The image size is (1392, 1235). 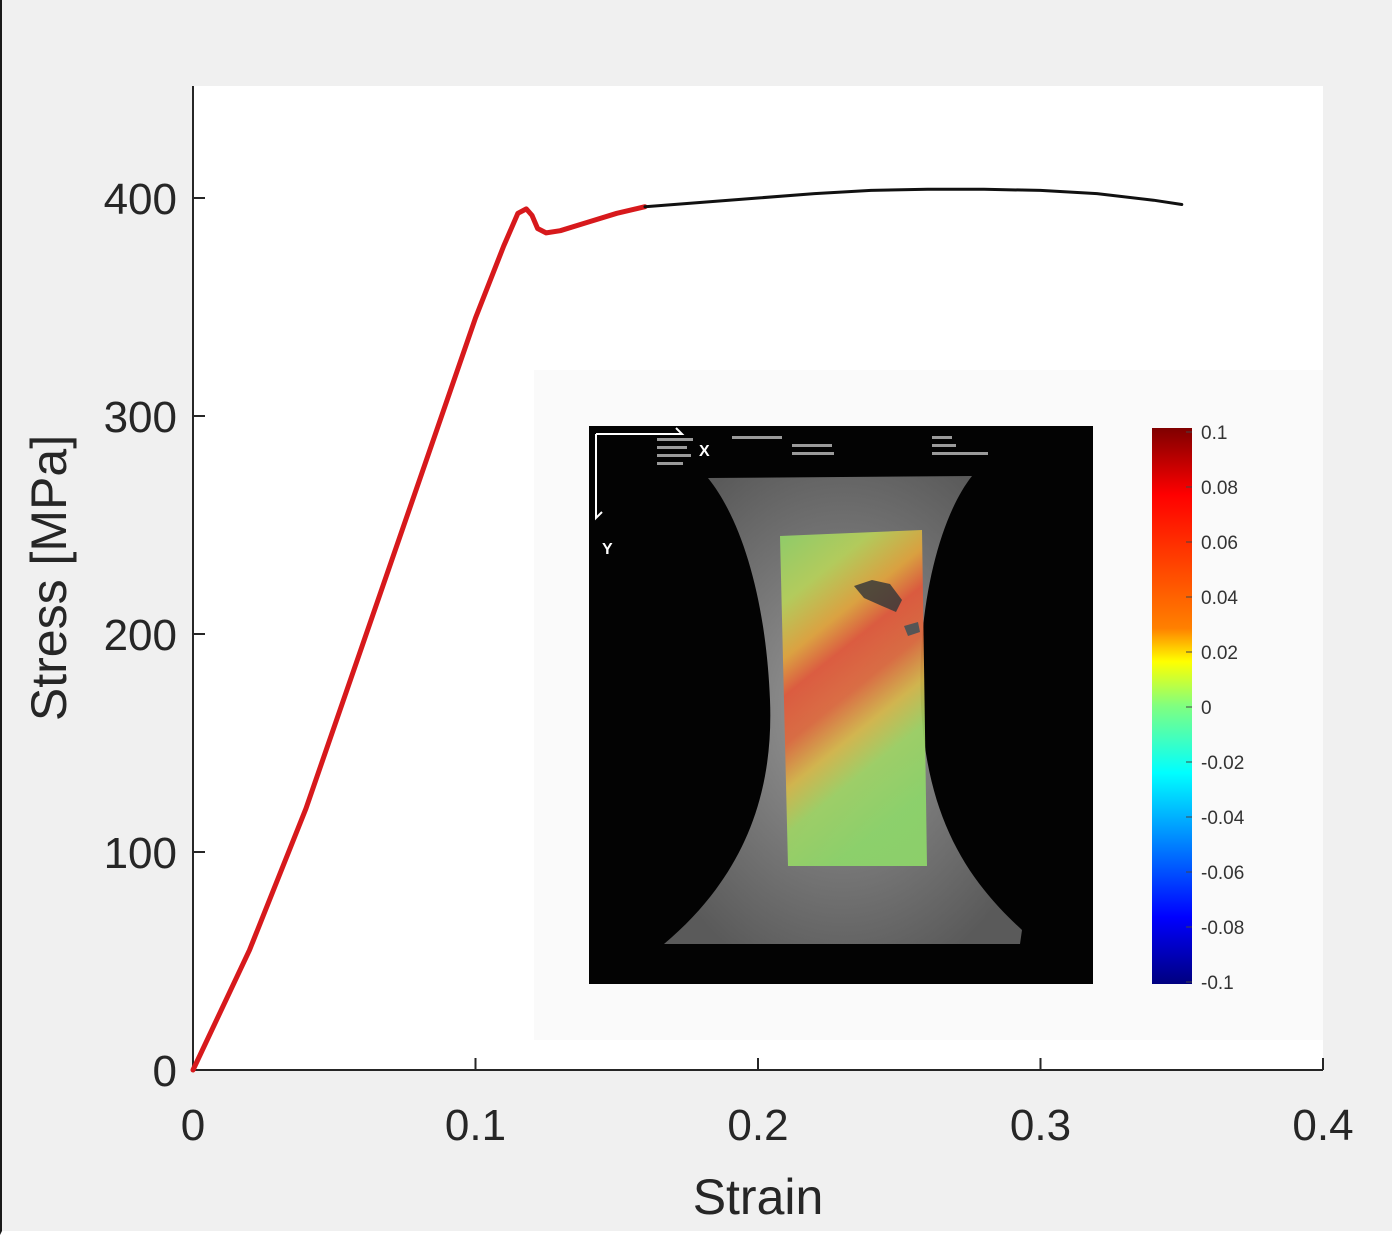 What do you see at coordinates (140, 199) in the screenshot?
I see `y-tick-label: 400` at bounding box center [140, 199].